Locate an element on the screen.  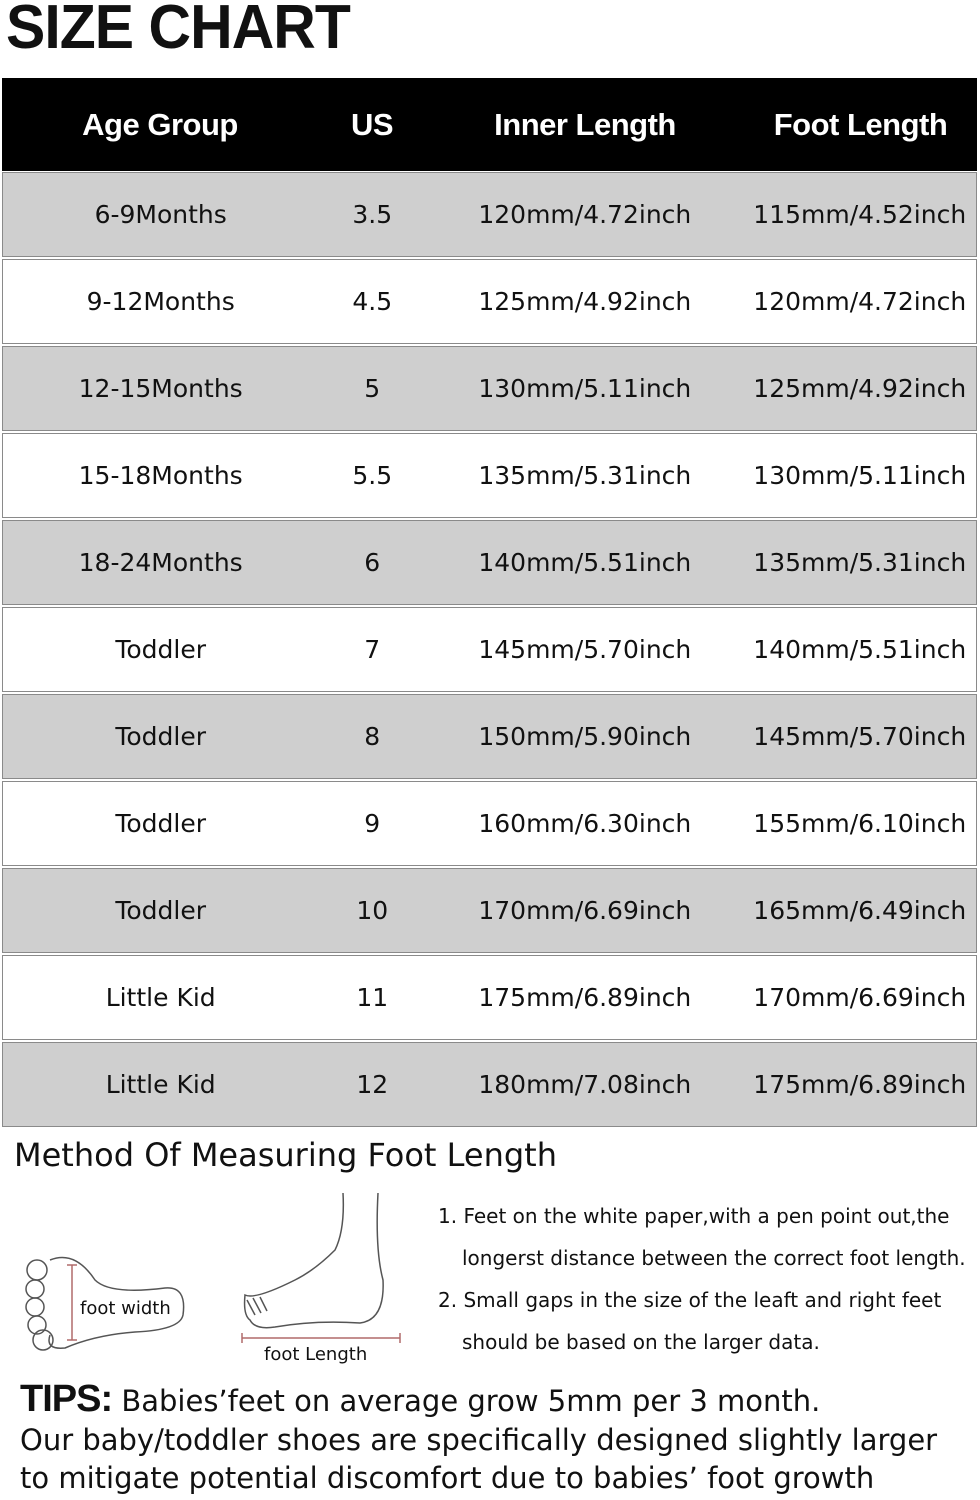
table-row: 6-9Months 3.5 120mm/4.72inch 115mm/4.52inch is located at coordinates (489, 214).